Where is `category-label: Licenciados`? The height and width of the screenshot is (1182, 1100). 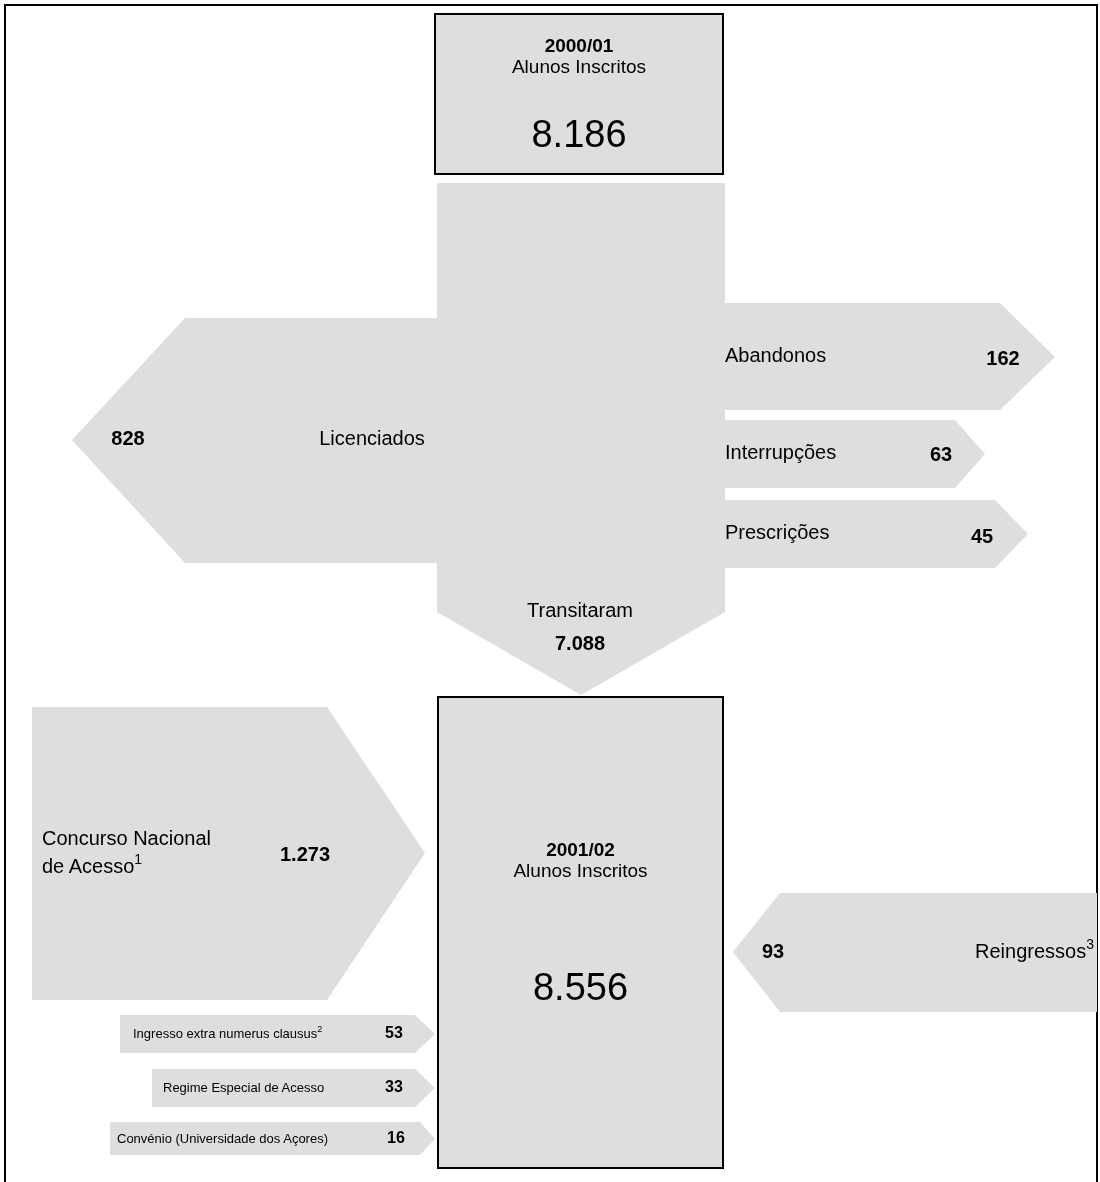 category-label: Licenciados is located at coordinates (372, 438).